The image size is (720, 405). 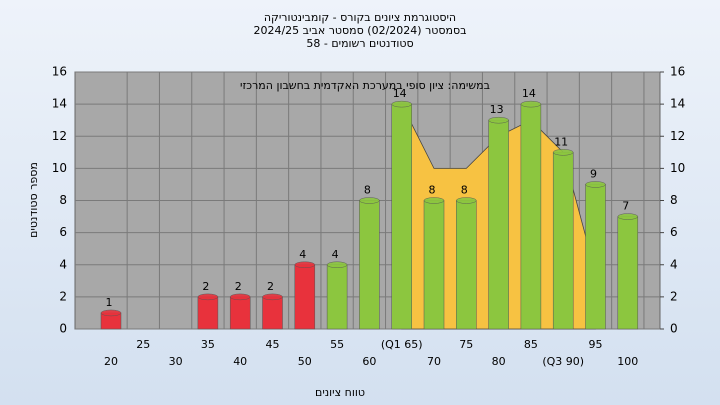 I want to click on x-tick-label: 80, so click(x=499, y=361).